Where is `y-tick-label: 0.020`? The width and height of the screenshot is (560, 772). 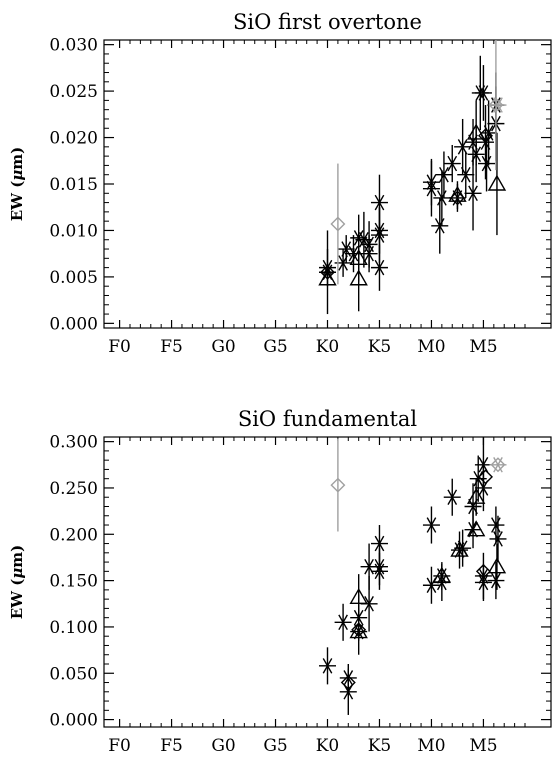
y-tick-label: 0.020 is located at coordinates (73, 139).